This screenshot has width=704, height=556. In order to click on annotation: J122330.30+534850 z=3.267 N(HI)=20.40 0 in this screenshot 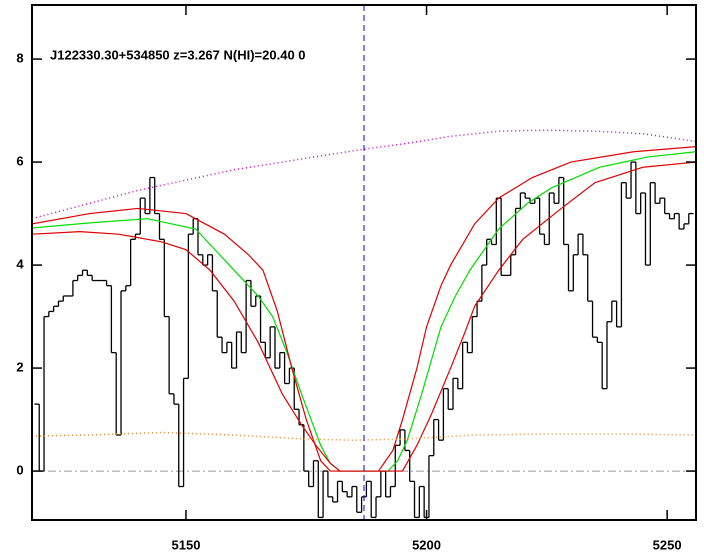, I will do `click(178, 54)`.